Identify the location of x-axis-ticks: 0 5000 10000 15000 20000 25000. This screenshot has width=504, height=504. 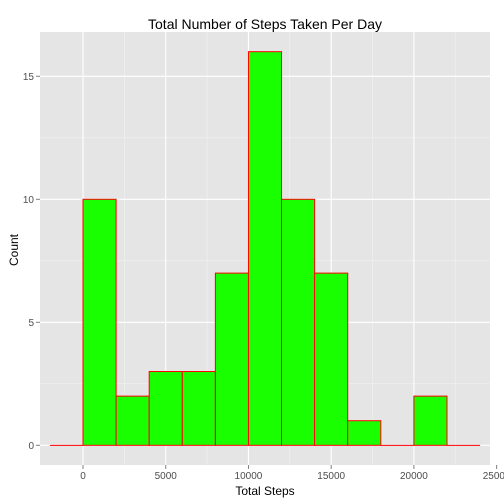
(292, 473).